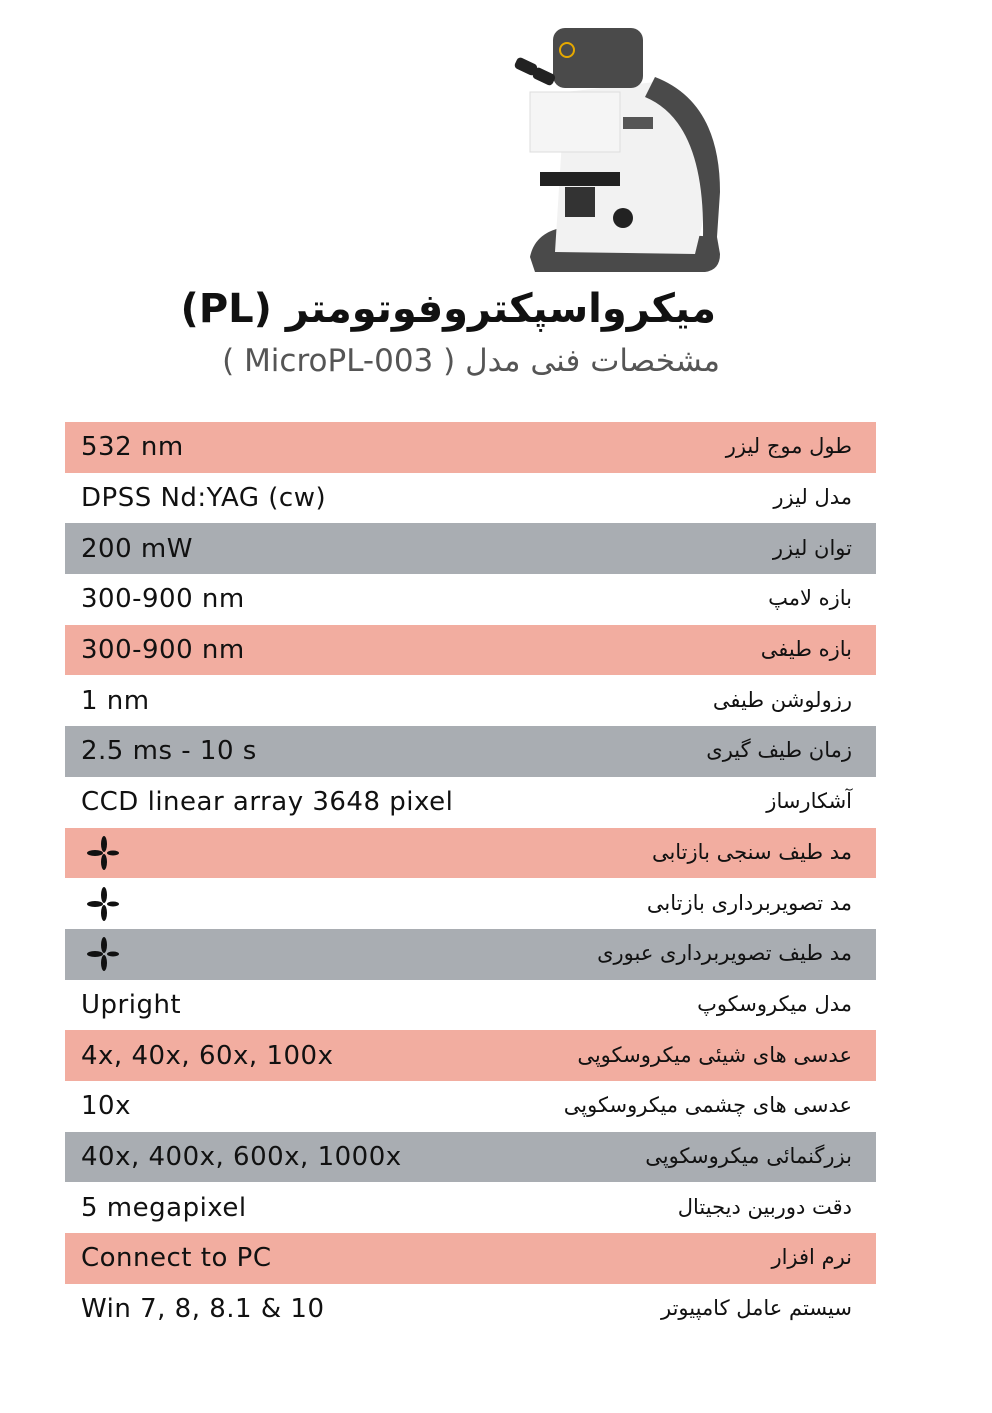  I want to click on spec-row: 300-900 nm بازه لامپ, so click(470, 599).